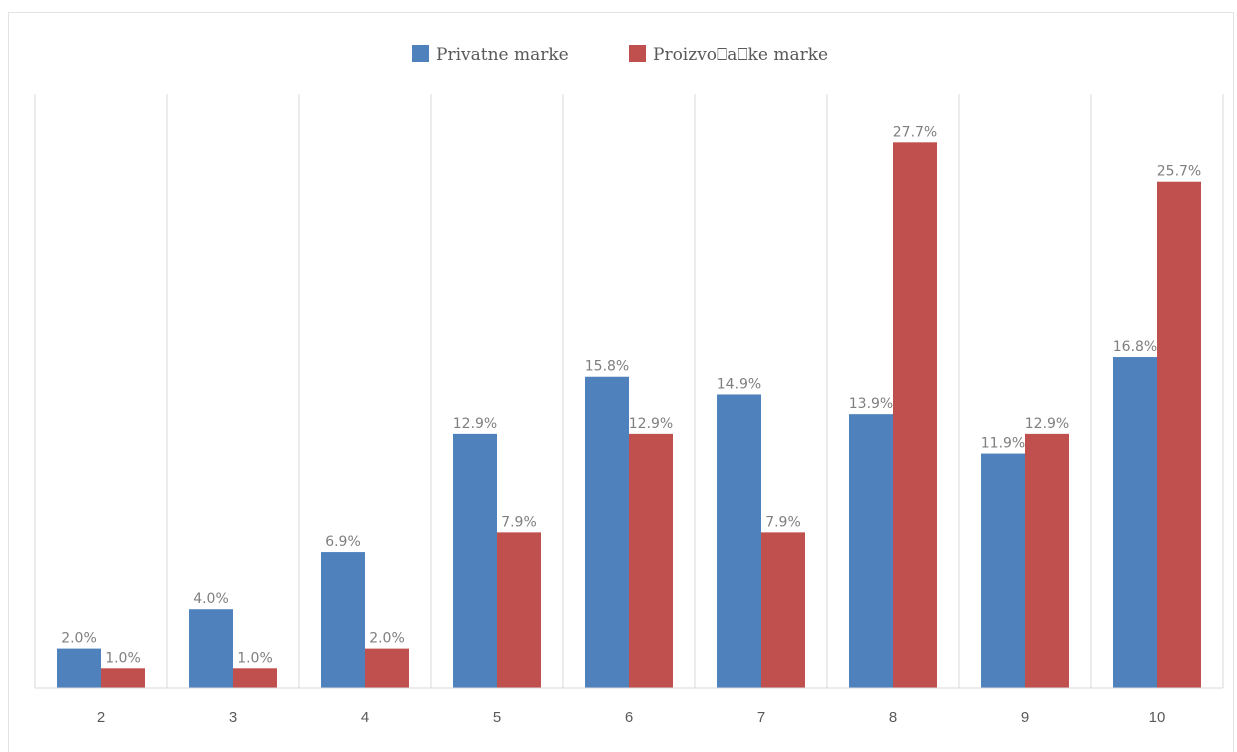 The image size is (1237, 752). Describe the element at coordinates (607, 367) in the screenshot. I see `data-label-privatne: 15.8%` at that location.